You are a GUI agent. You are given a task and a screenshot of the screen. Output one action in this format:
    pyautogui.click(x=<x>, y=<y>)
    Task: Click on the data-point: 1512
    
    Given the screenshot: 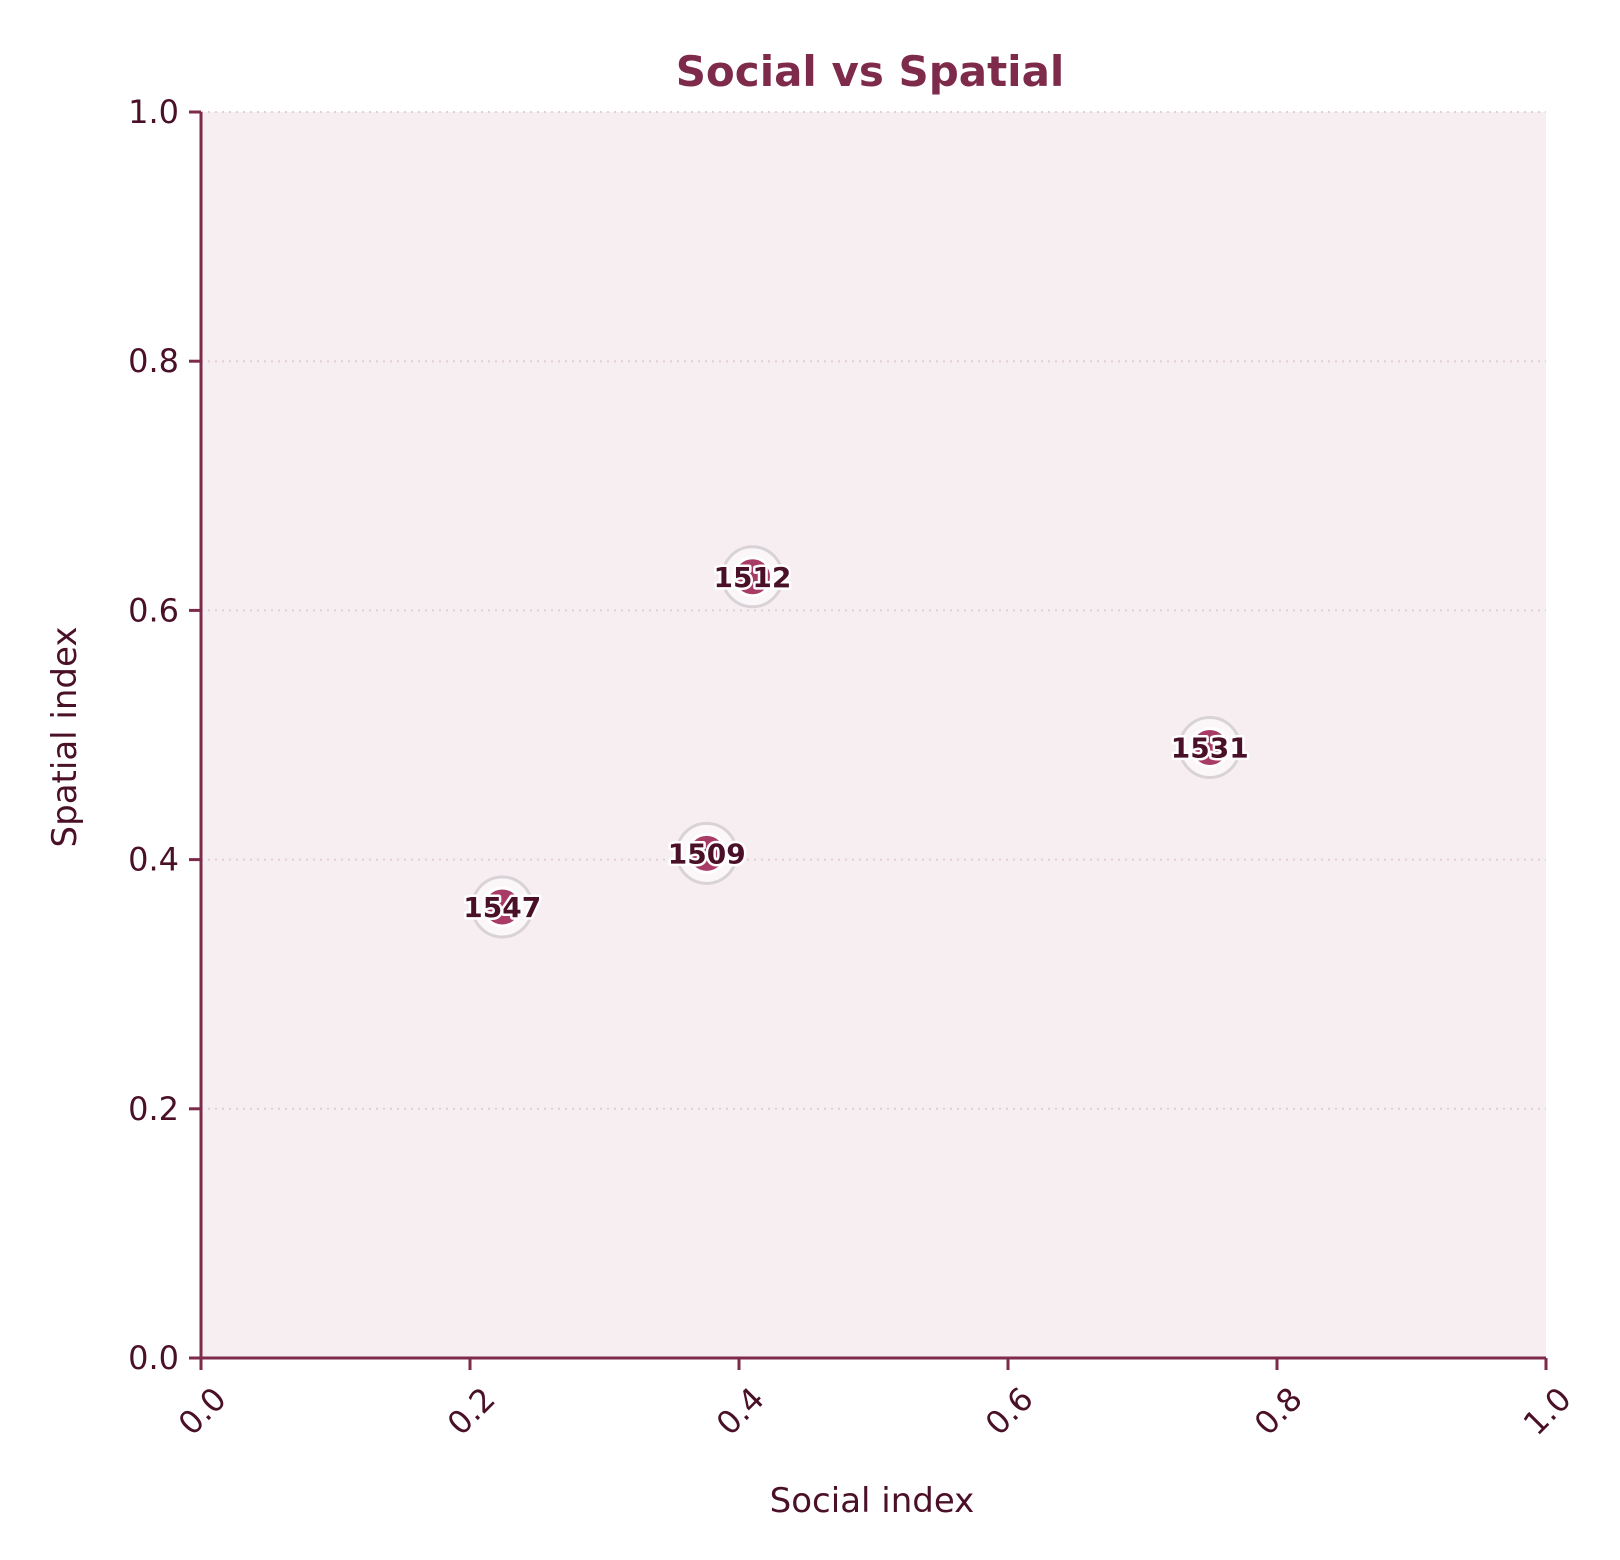 What is the action you would take?
    pyautogui.click(x=752, y=577)
    